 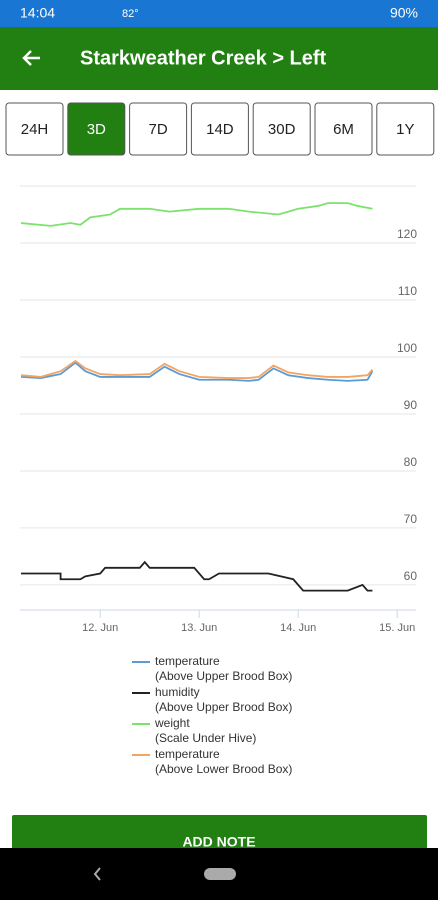 I want to click on legend-name: humidity, so click(x=177, y=692).